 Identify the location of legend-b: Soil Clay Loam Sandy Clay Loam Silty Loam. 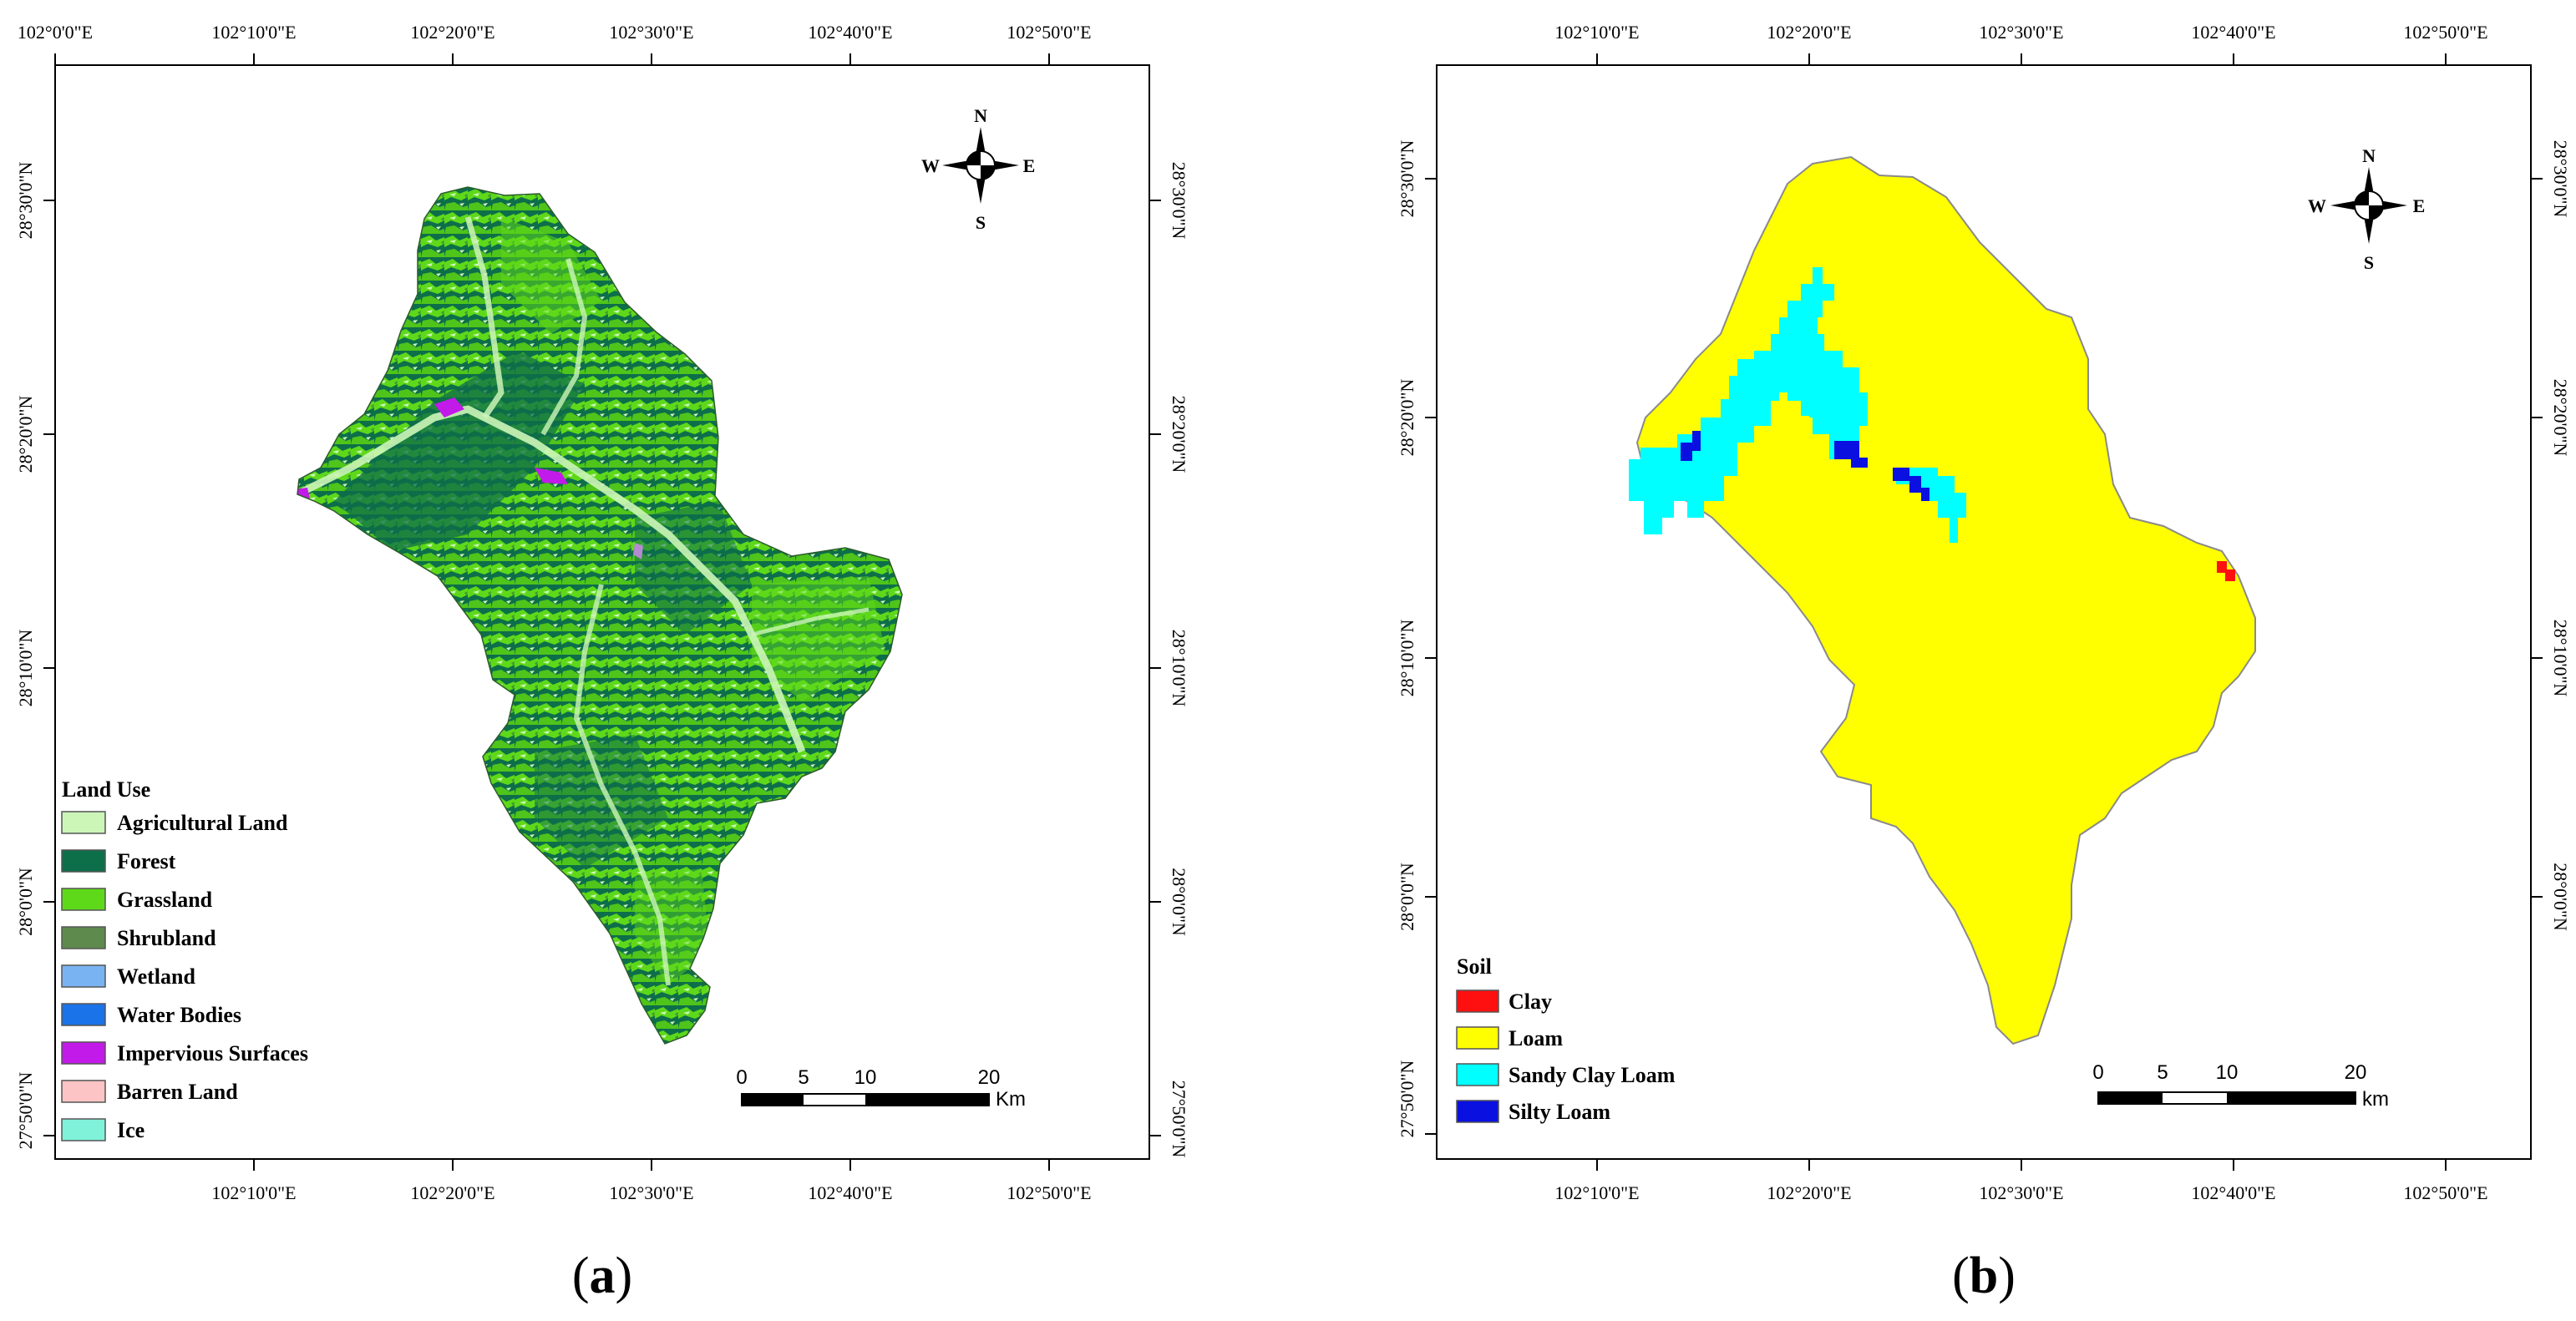
(1566, 1039).